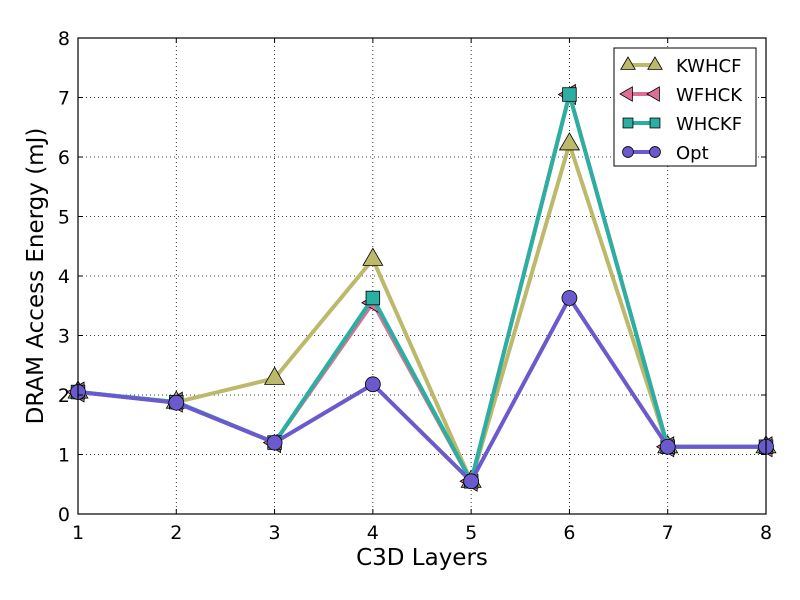 This screenshot has width=800, height=600. Describe the element at coordinates (708, 66) in the screenshot. I see `legend-label: KWHCF` at that location.